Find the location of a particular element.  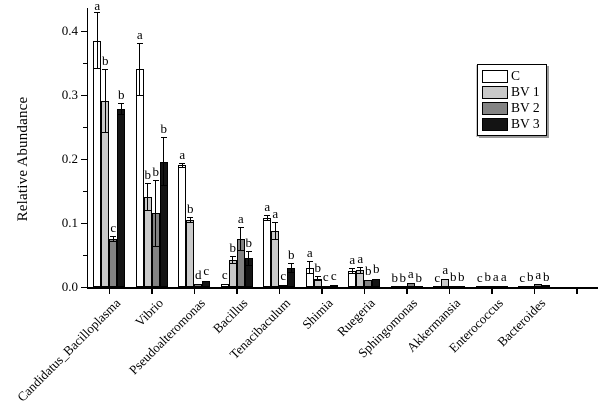

y-tick-label: 0.0 is located at coordinates (69, 286).